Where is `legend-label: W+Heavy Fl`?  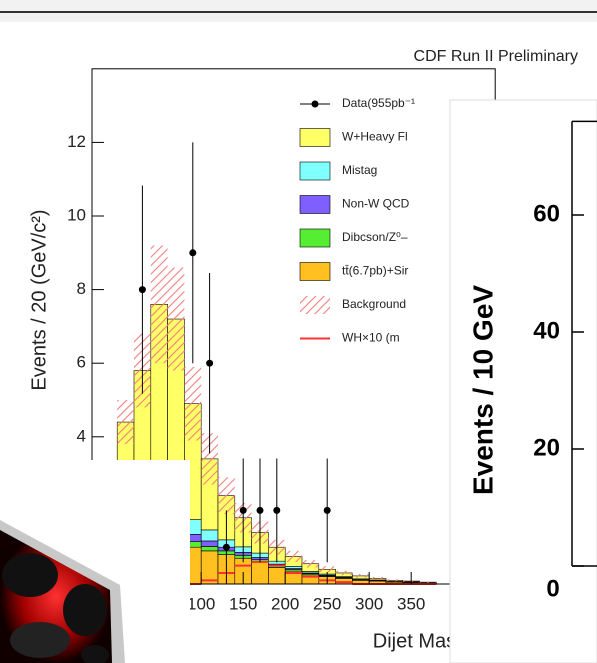 legend-label: W+Heavy Fl is located at coordinates (375, 137).